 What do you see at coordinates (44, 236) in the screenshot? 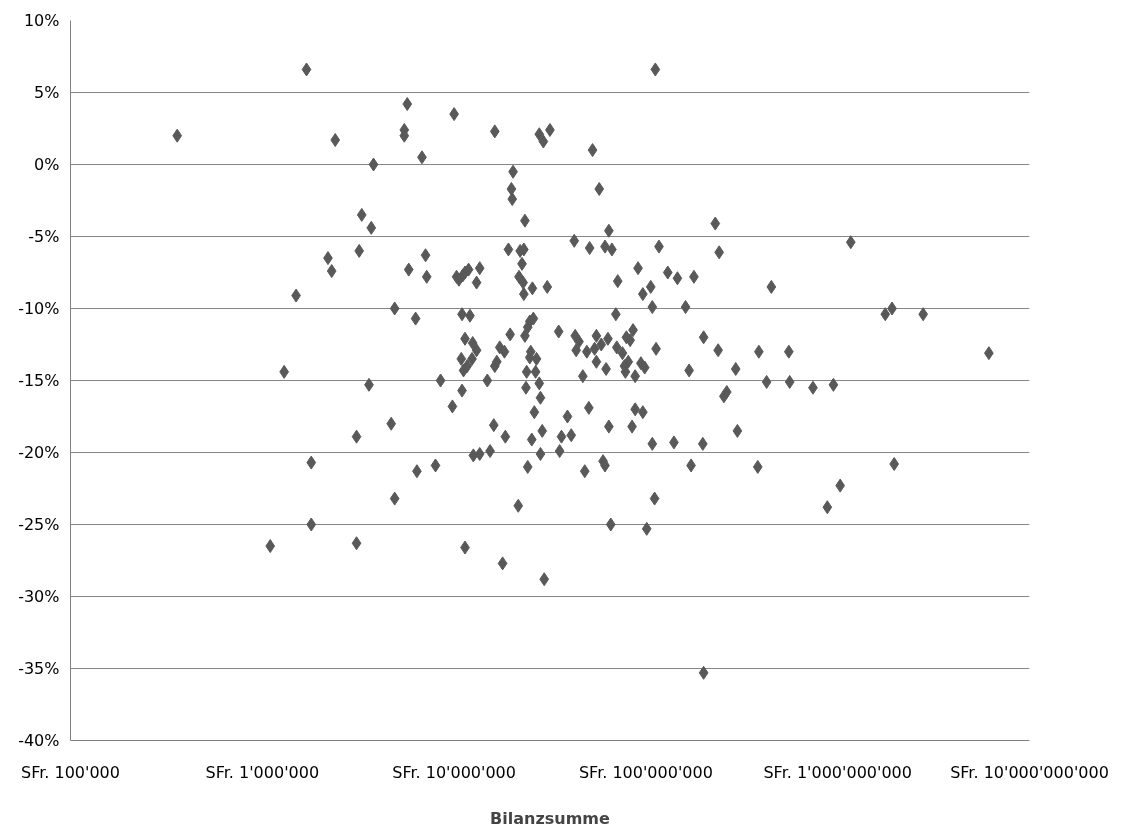
I see `y-tick-label: -5%` at bounding box center [44, 236].